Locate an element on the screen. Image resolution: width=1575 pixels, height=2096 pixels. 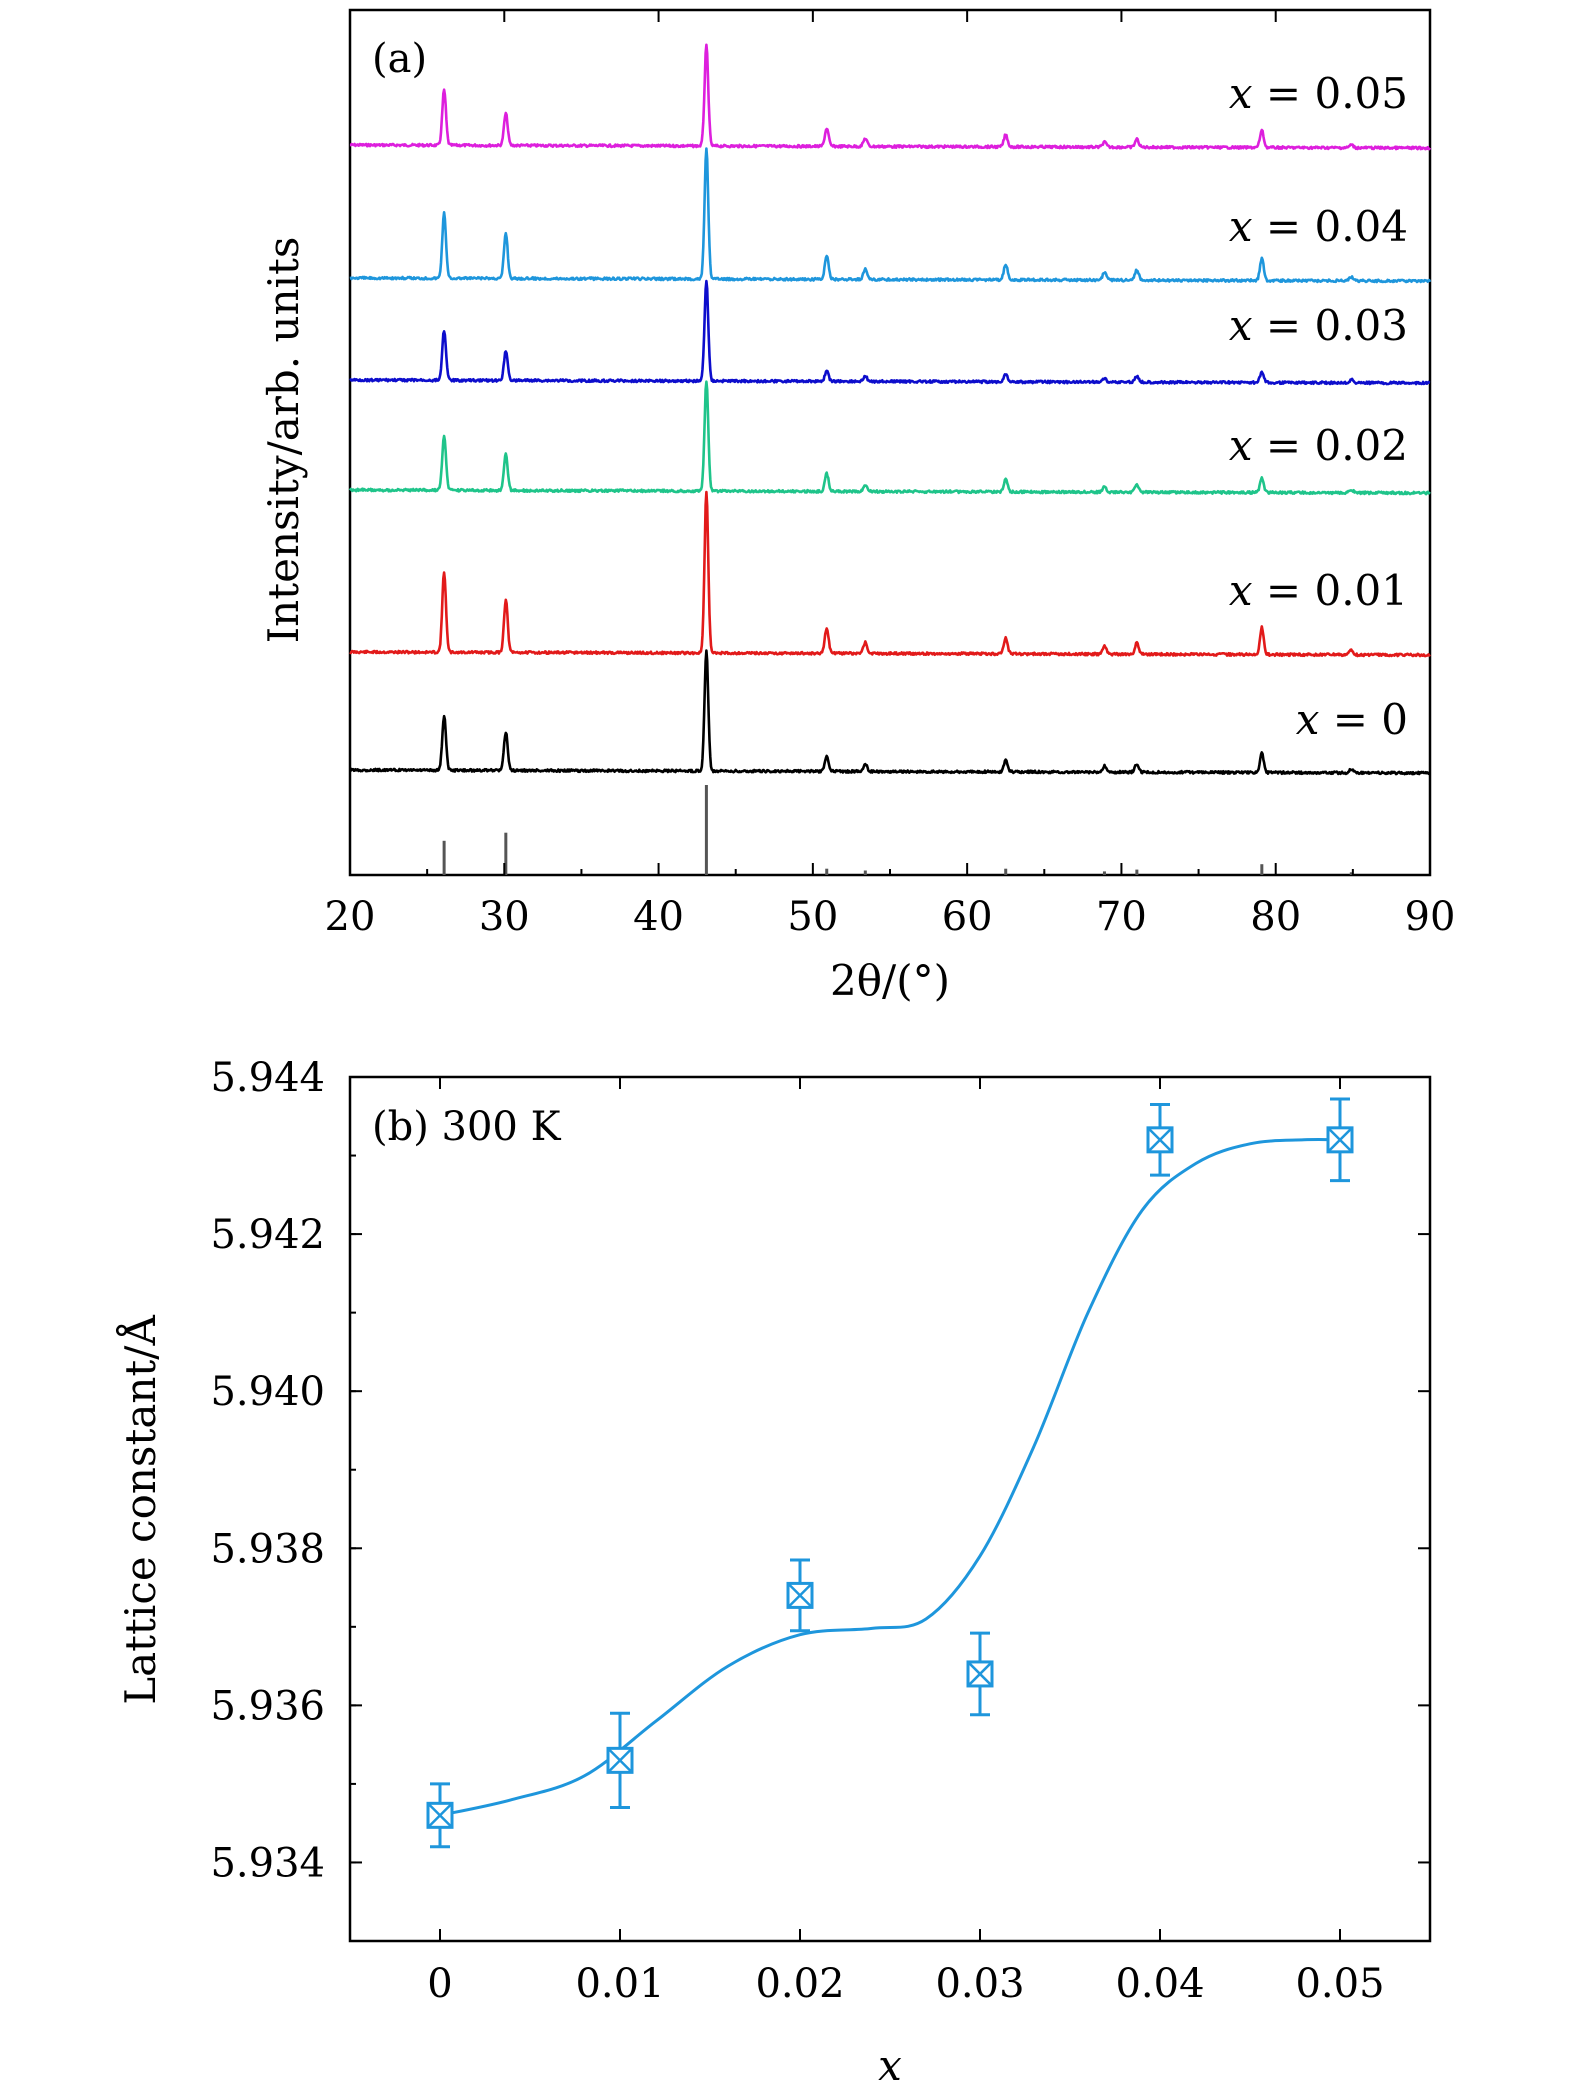
y-tick-label: 5.940 is located at coordinates (267, 1392).